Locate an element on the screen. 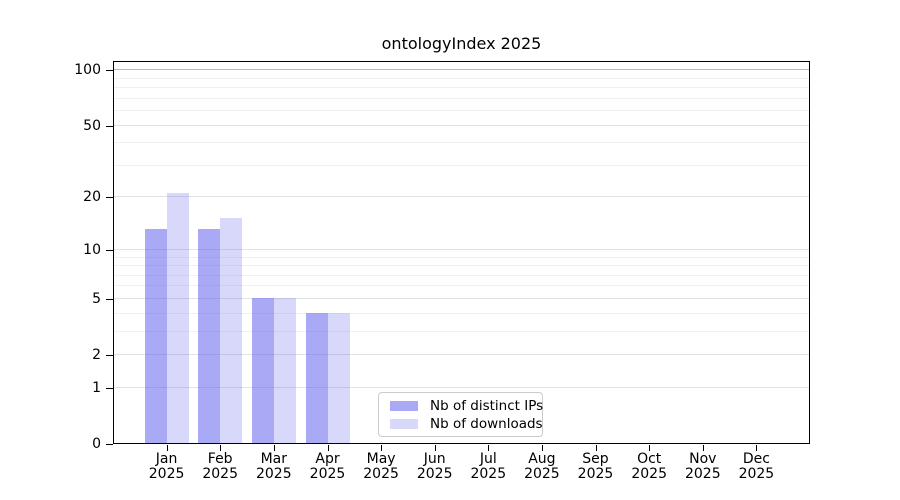 Image resolution: width=900 pixels, height=500 pixels. month-label: Oct is located at coordinates (649, 459).